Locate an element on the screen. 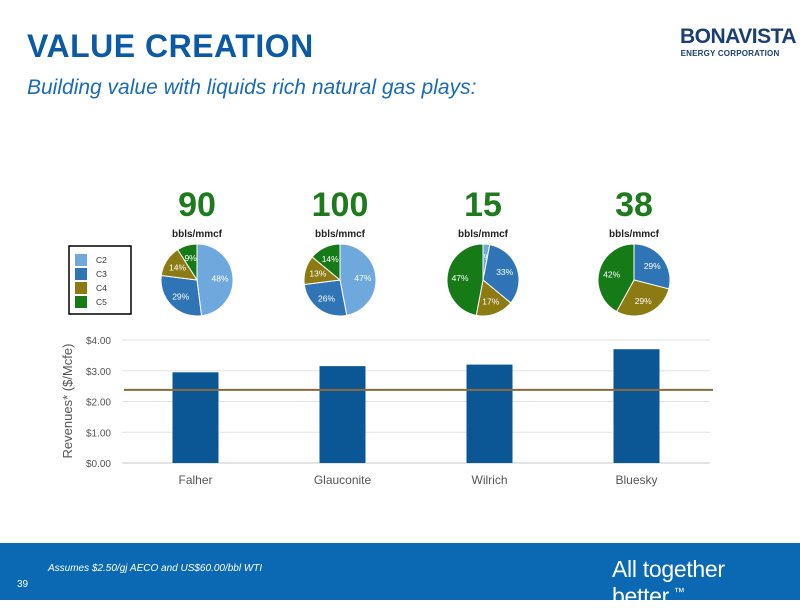 Image resolution: width=800 pixels, height=610 pixels. pie-slice-label: 42% is located at coordinates (611, 274).